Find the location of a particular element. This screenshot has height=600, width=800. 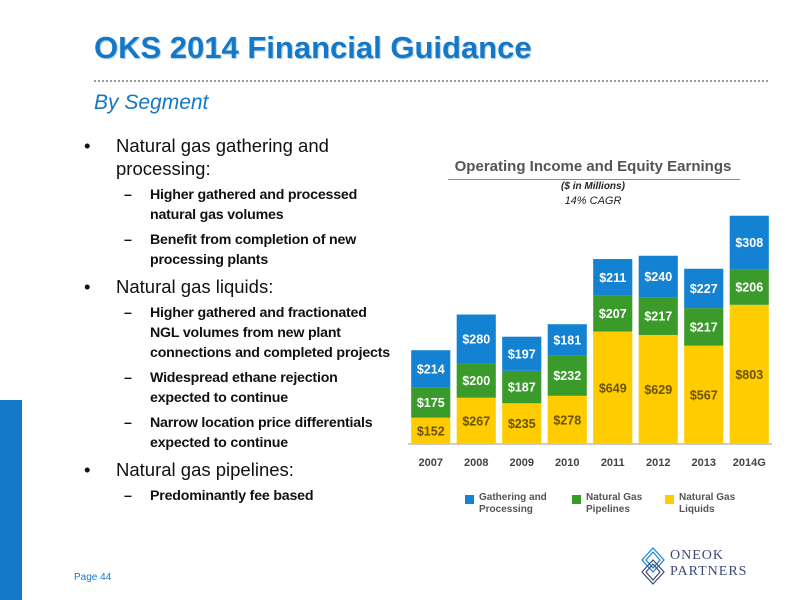

bar-data-label: $206 is located at coordinates (749, 287).